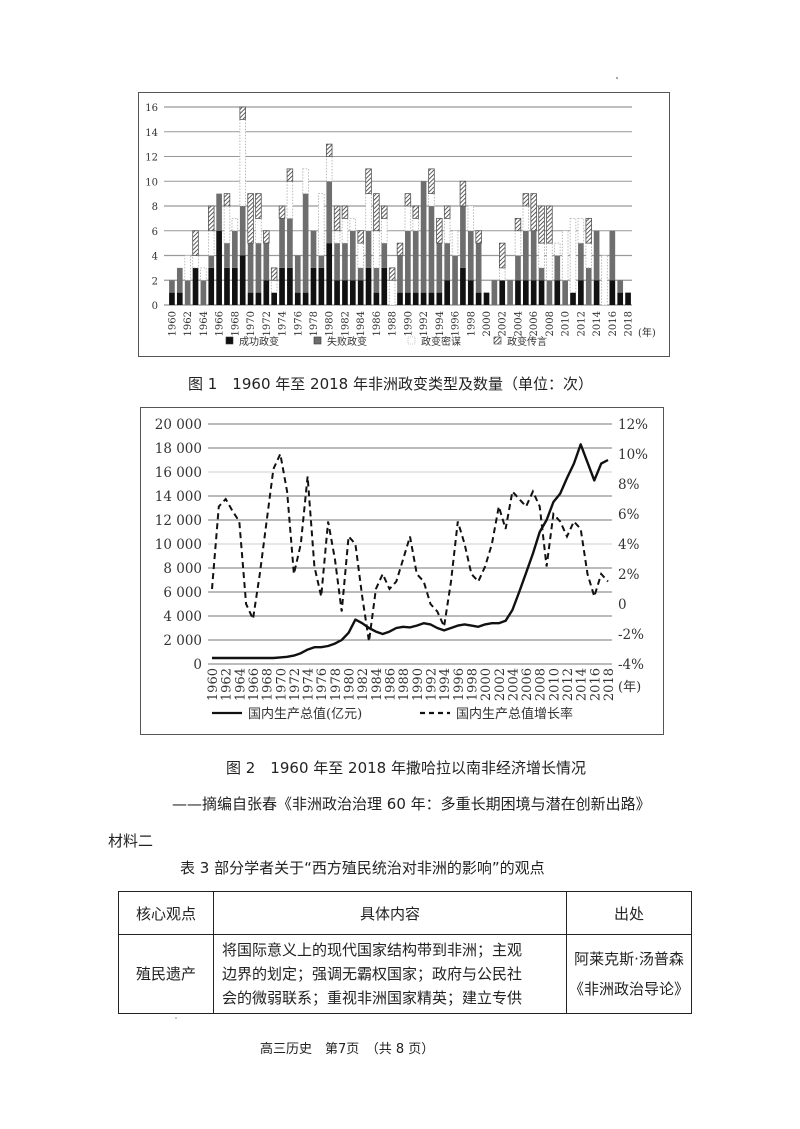 This screenshot has height=1129, width=800. I want to click on header-content: 具体内容, so click(390, 913).